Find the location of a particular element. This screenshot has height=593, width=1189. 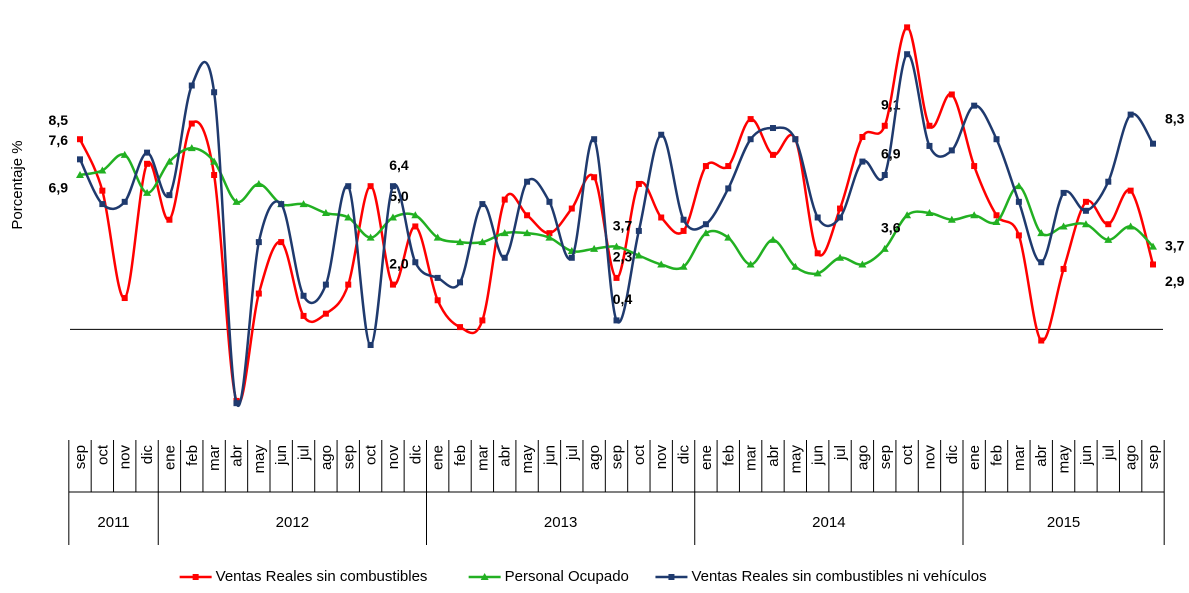

group-label: 2012 is located at coordinates (292, 522).